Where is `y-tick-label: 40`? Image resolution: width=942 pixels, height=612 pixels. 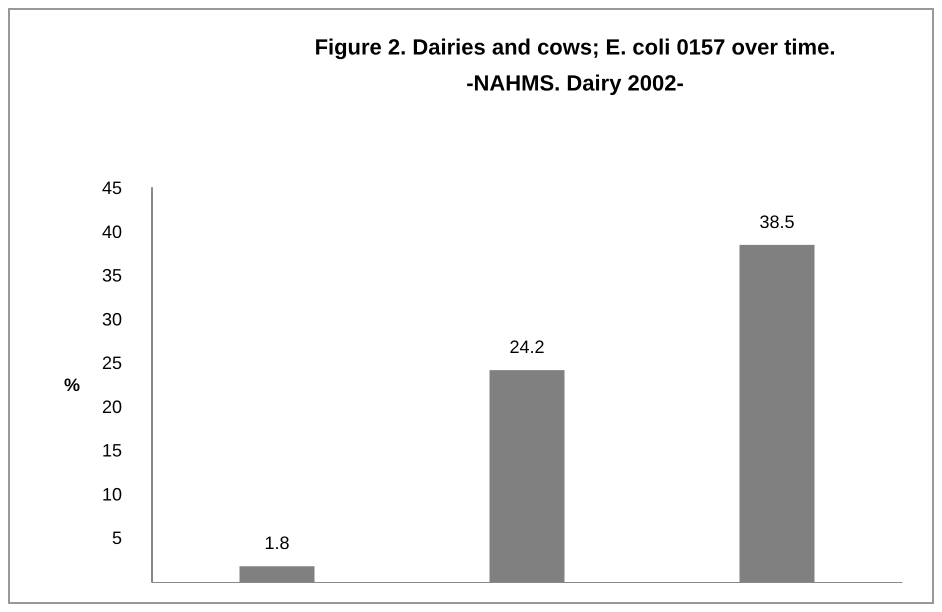 y-tick-label: 40 is located at coordinates (112, 232).